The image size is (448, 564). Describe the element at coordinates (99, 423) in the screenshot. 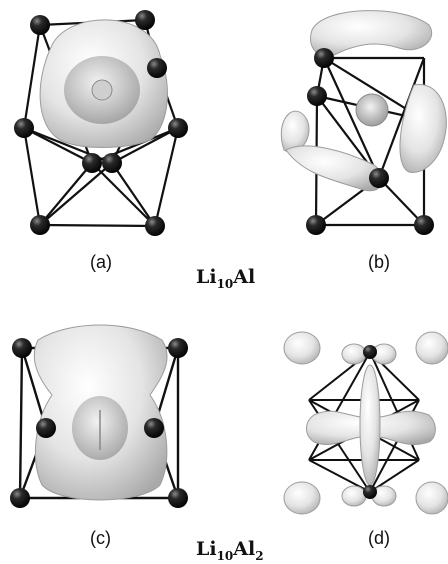

I see `panel-c-atoms` at that location.